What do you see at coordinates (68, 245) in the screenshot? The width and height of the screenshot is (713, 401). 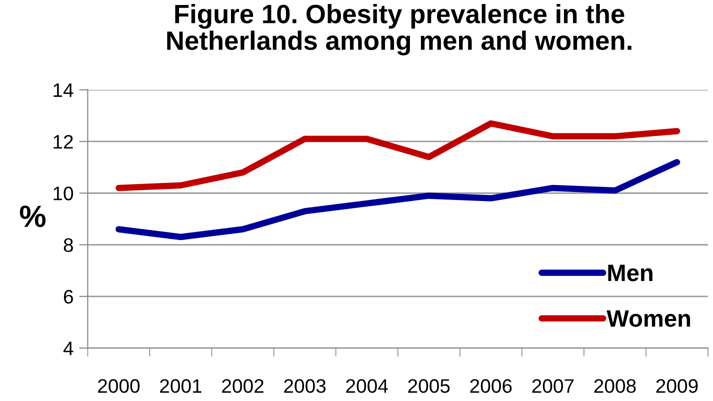 I see `y-tick-label: 8` at bounding box center [68, 245].